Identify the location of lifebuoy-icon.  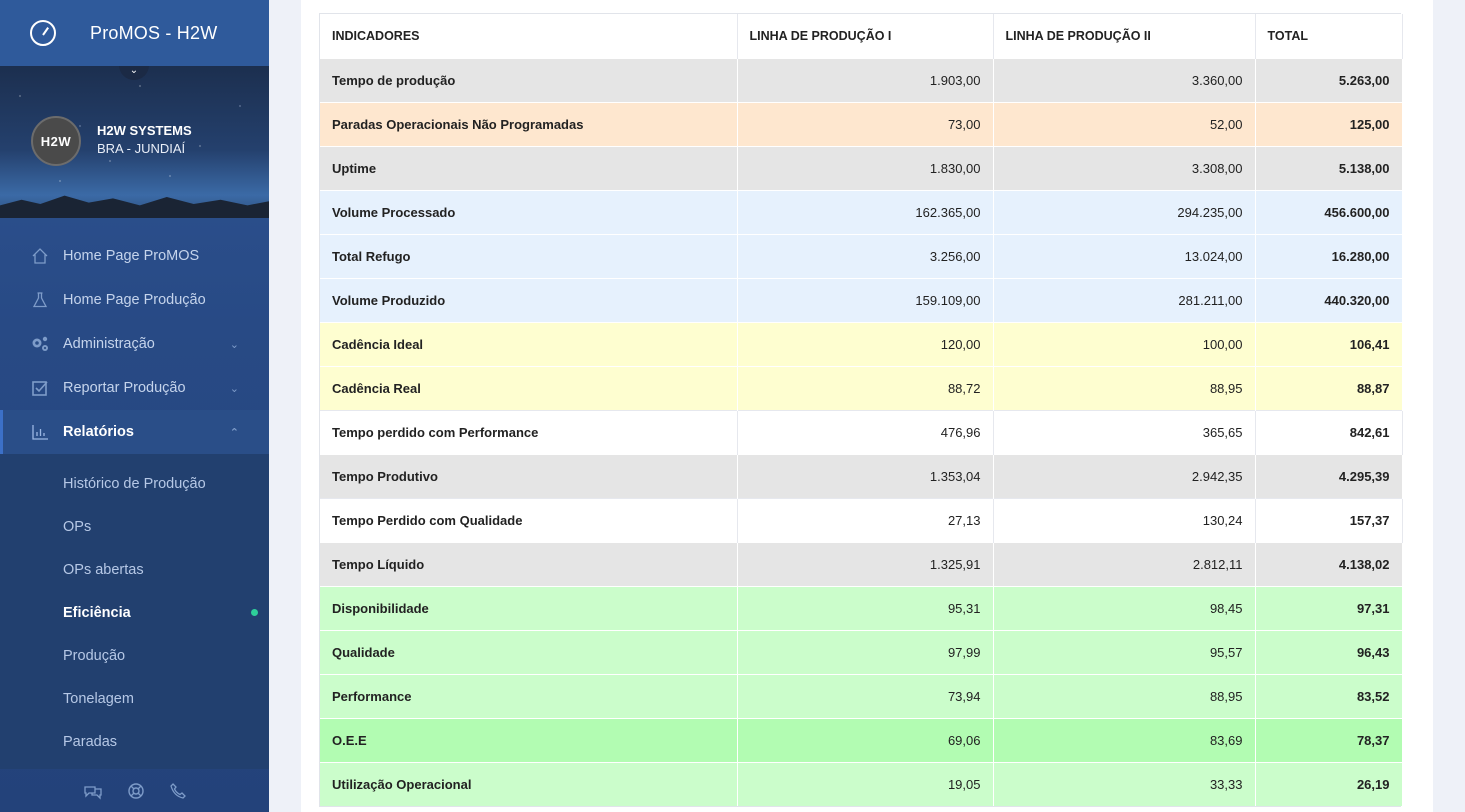
(136, 793).